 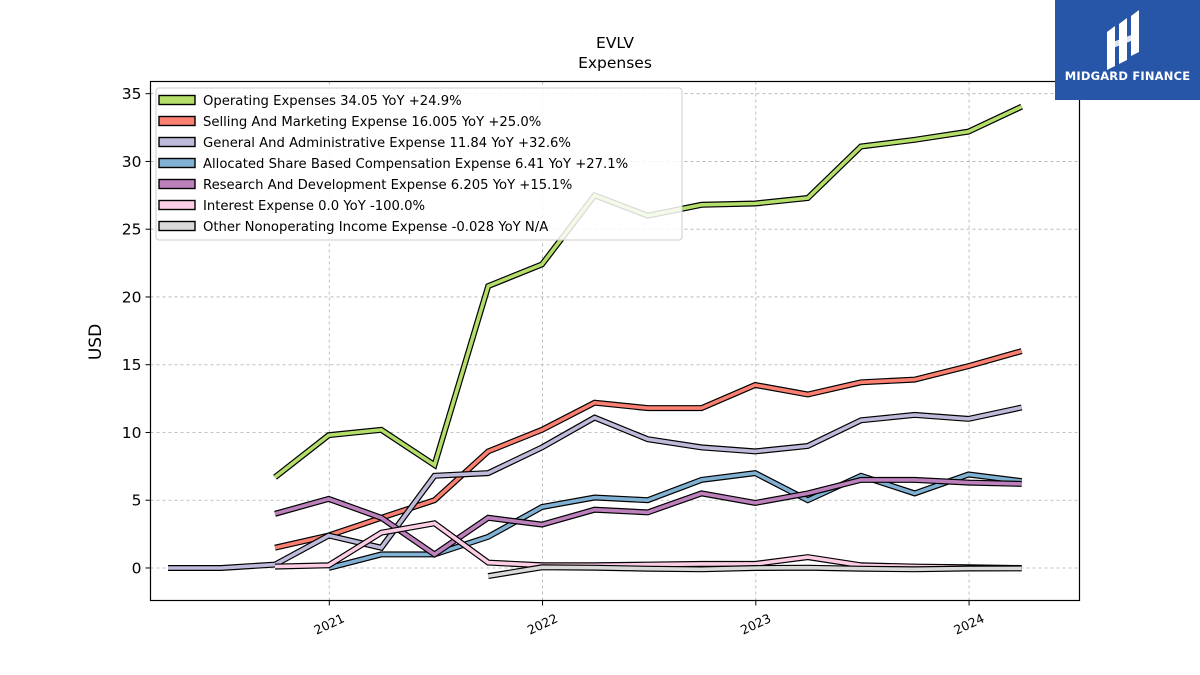 What do you see at coordinates (615, 43) in the screenshot?
I see `chart-title: EVLV` at bounding box center [615, 43].